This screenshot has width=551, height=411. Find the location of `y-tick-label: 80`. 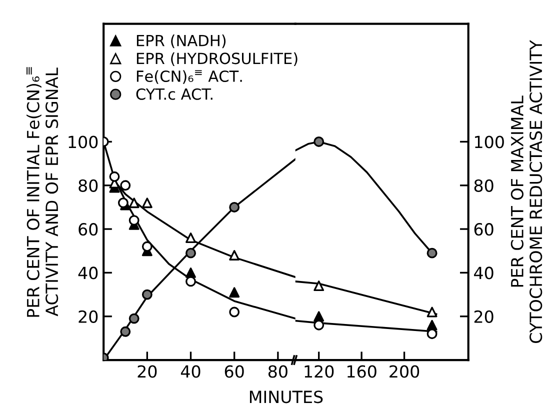

y-tick-label: 80 is located at coordinates (88, 185).